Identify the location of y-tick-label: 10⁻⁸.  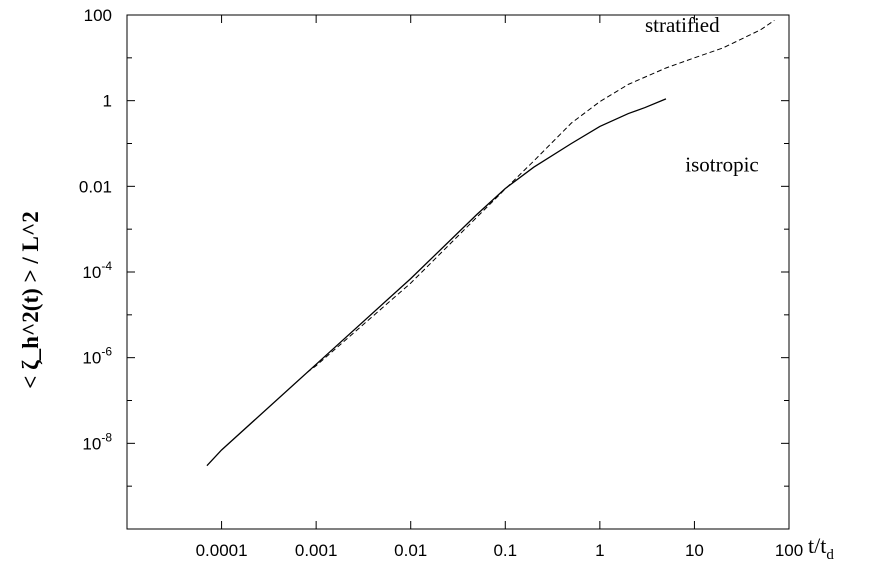
(97, 441).